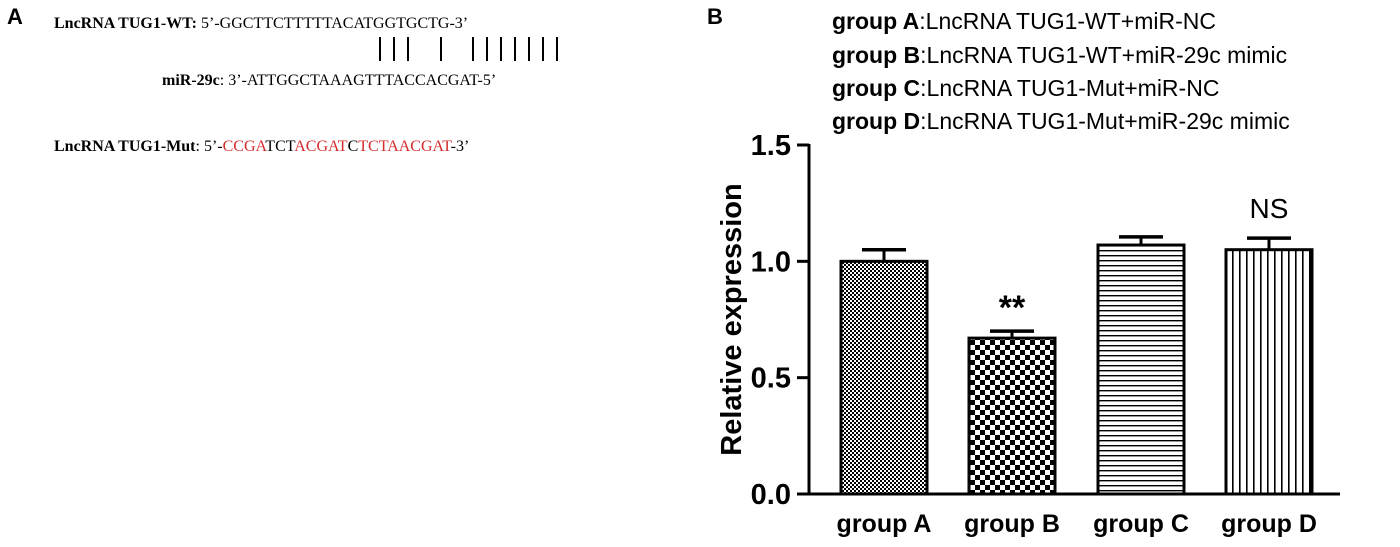 Image resolution: width=1400 pixels, height=547 pixels. What do you see at coordinates (125, 23) in the screenshot?
I see `wt-label: LncRNA TUG1-WT:` at bounding box center [125, 23].